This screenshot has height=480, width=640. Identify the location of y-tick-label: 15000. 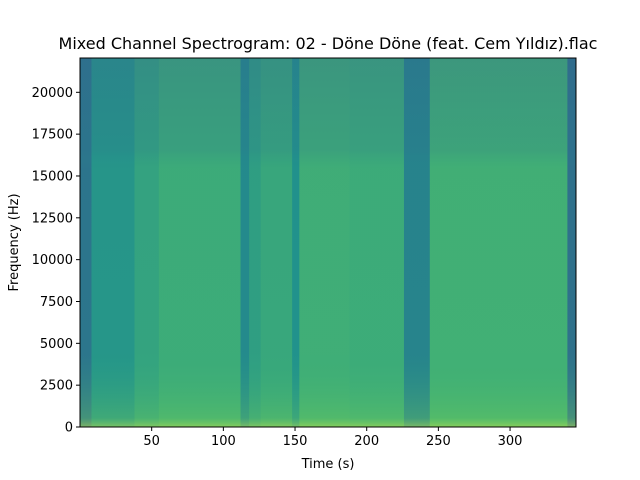
(52, 176).